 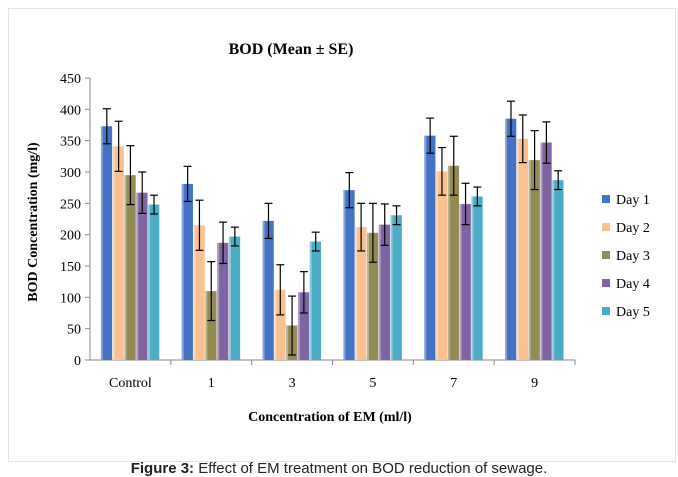 I want to click on chart-title: BOD (Mean ± SE), so click(x=291, y=49).